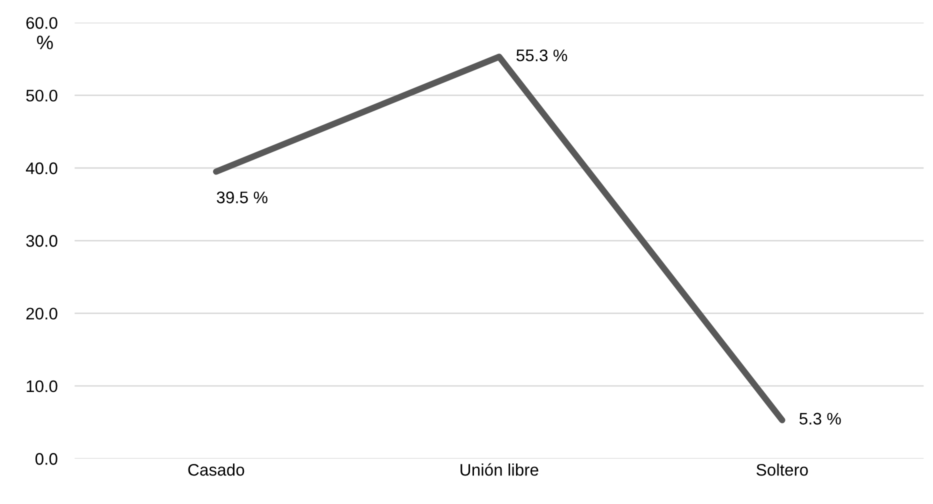  Describe the element at coordinates (542, 56) in the screenshot. I see `data-label: 55.3 %` at that location.